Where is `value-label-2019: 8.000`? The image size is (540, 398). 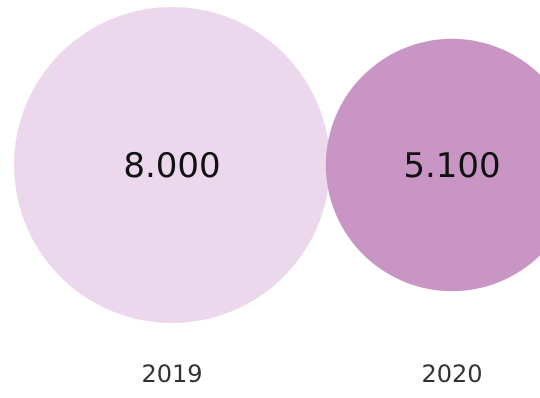 value-label-2019: 8.000 is located at coordinates (171, 166).